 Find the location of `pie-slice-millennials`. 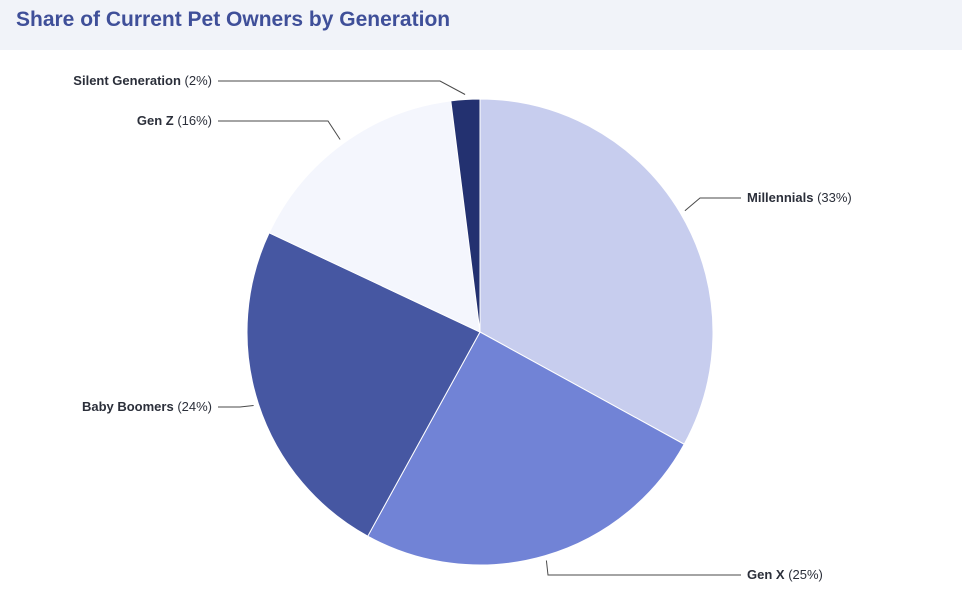

pie-slice-millennials is located at coordinates (596, 271).